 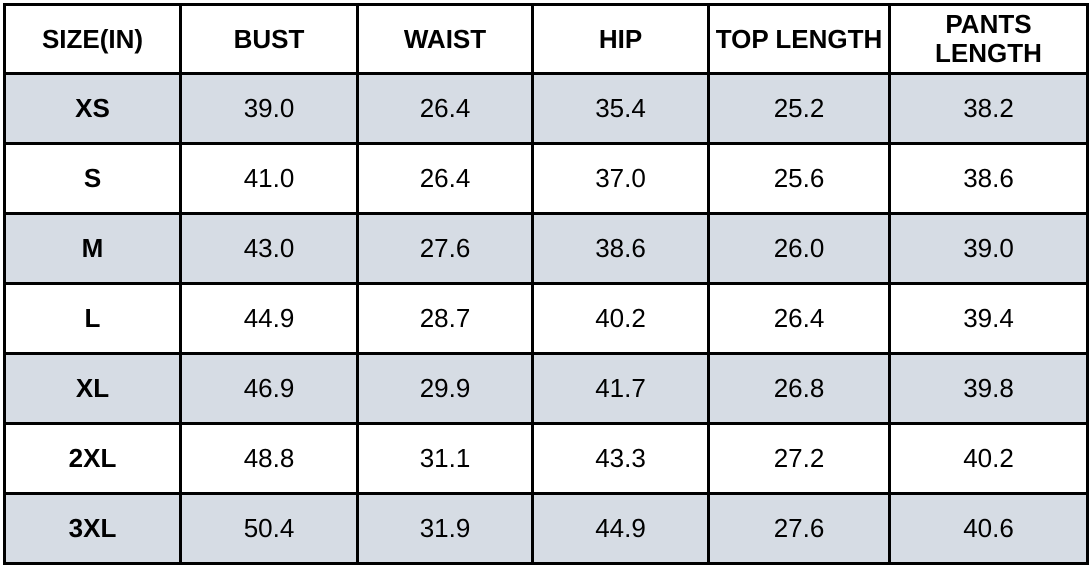 I want to click on measurement-cell: 37.0, so click(x=620, y=178).